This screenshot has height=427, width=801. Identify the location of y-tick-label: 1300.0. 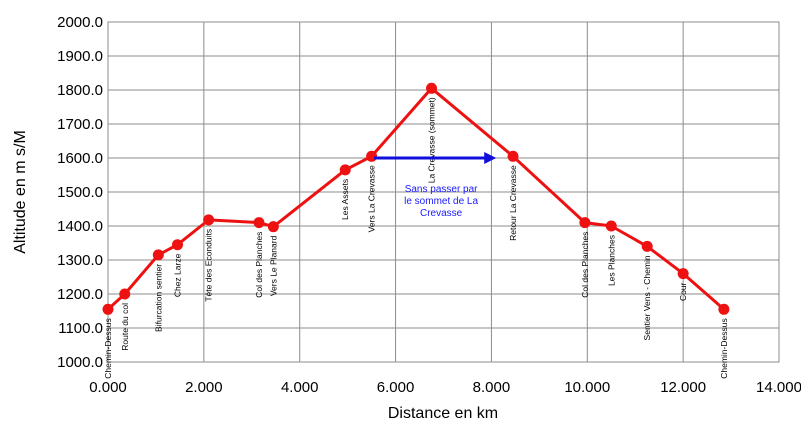
(80, 260).